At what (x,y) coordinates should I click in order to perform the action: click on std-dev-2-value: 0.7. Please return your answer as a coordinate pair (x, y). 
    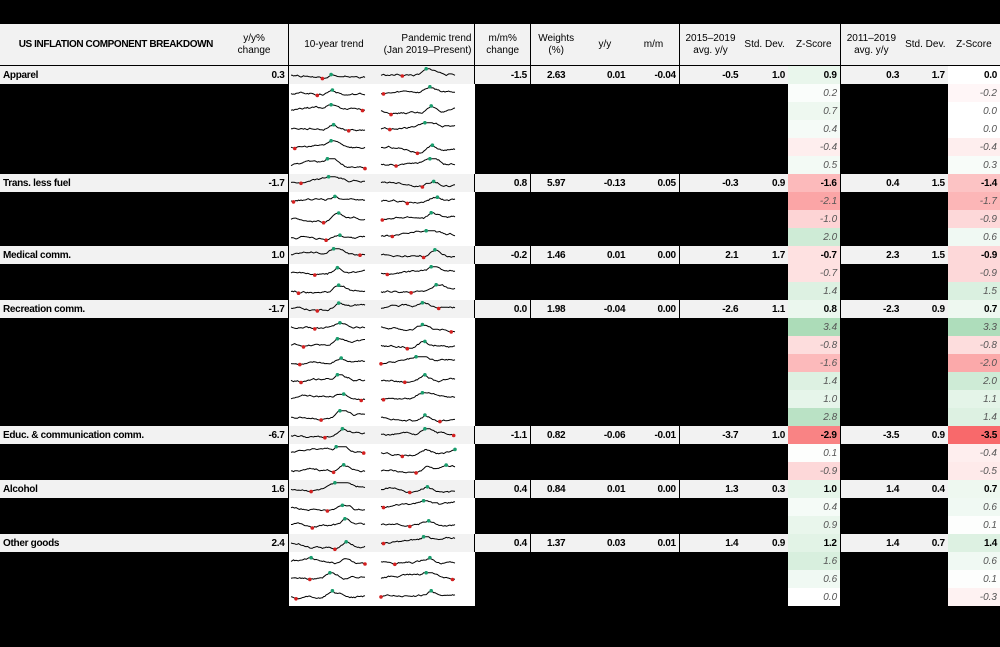
    Looking at the image, I should click on (925, 543).